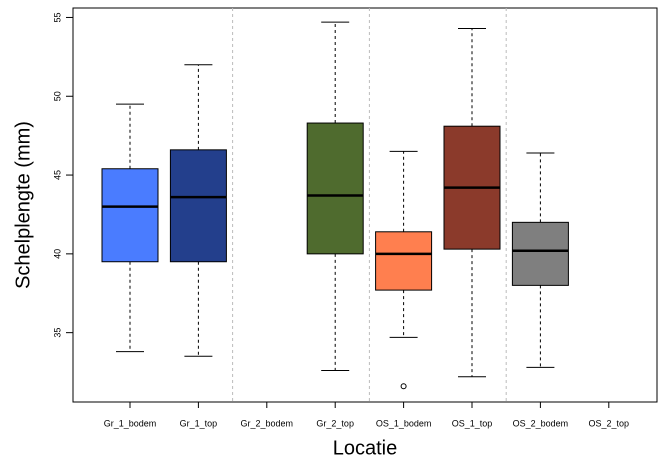  I want to click on outlier, so click(403, 386).